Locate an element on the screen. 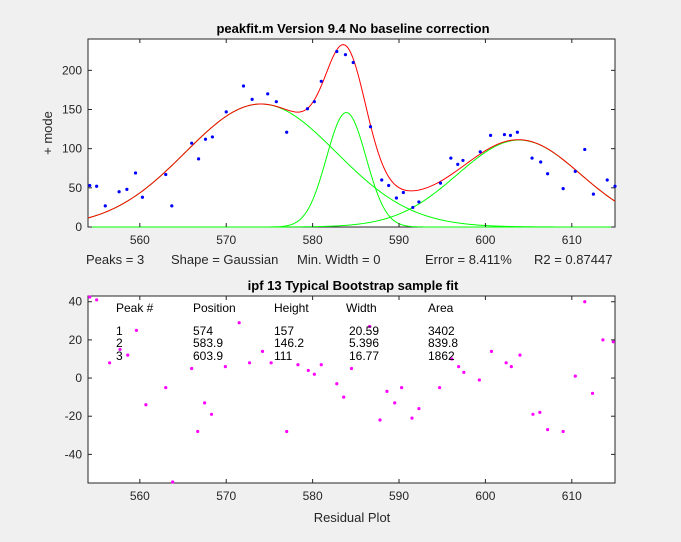 The height and width of the screenshot is (542, 681). fit-x-tick-label: 610 is located at coordinates (572, 240).